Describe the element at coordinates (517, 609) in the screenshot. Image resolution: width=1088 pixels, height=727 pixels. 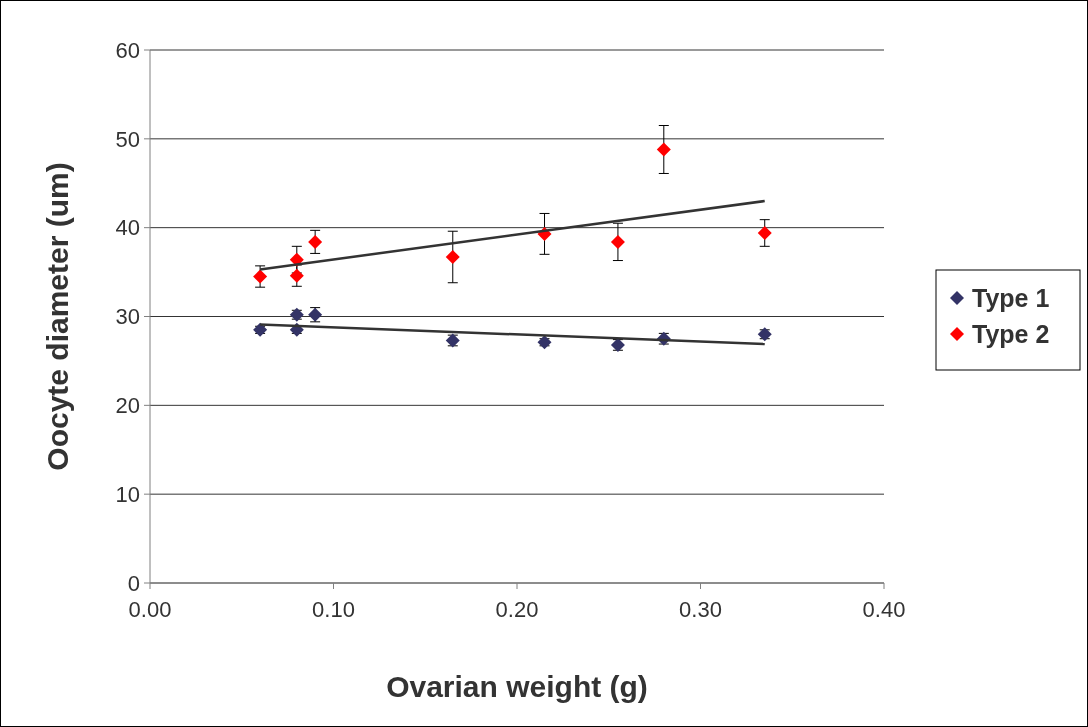
I see `x-tick-label: 0.20` at that location.